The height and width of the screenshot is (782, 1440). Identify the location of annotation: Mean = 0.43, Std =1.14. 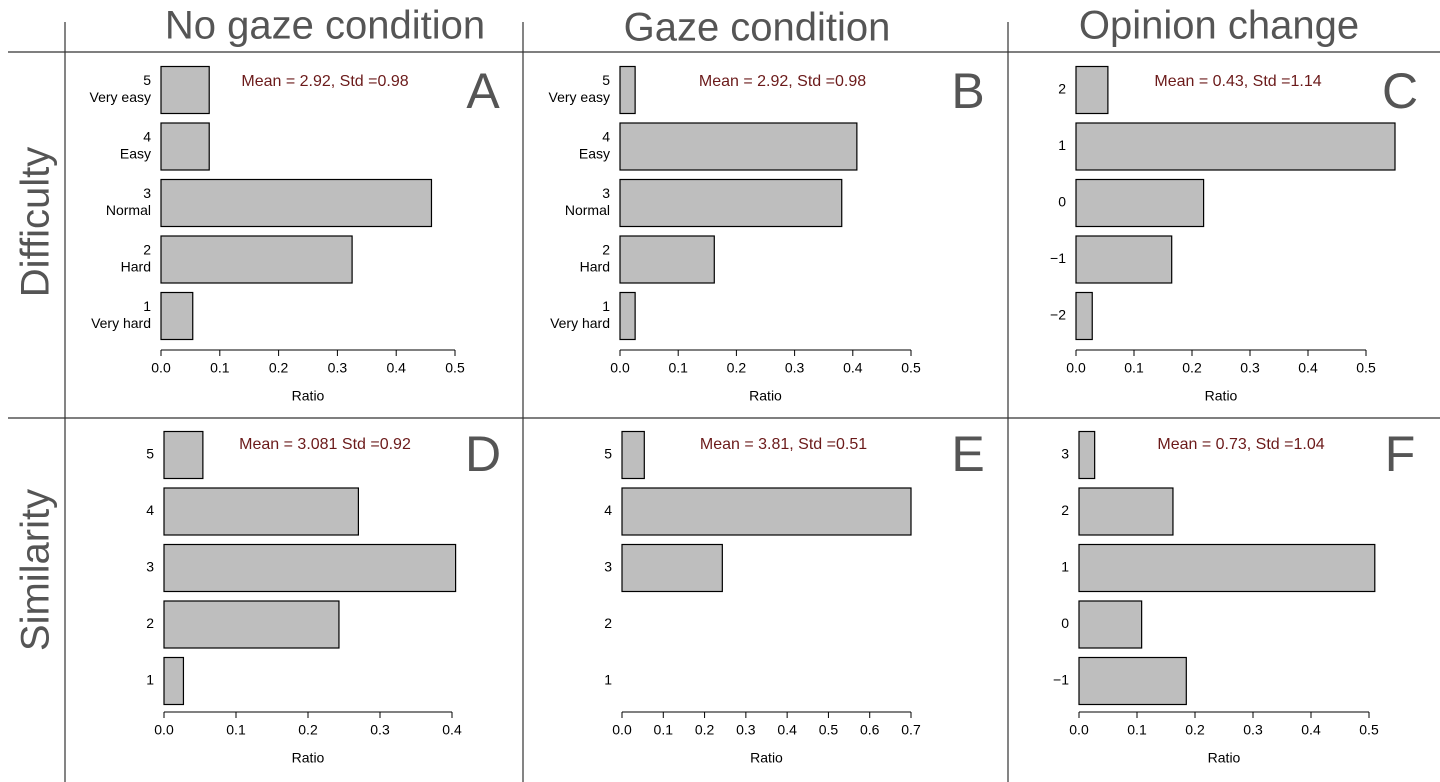
(1237, 81).